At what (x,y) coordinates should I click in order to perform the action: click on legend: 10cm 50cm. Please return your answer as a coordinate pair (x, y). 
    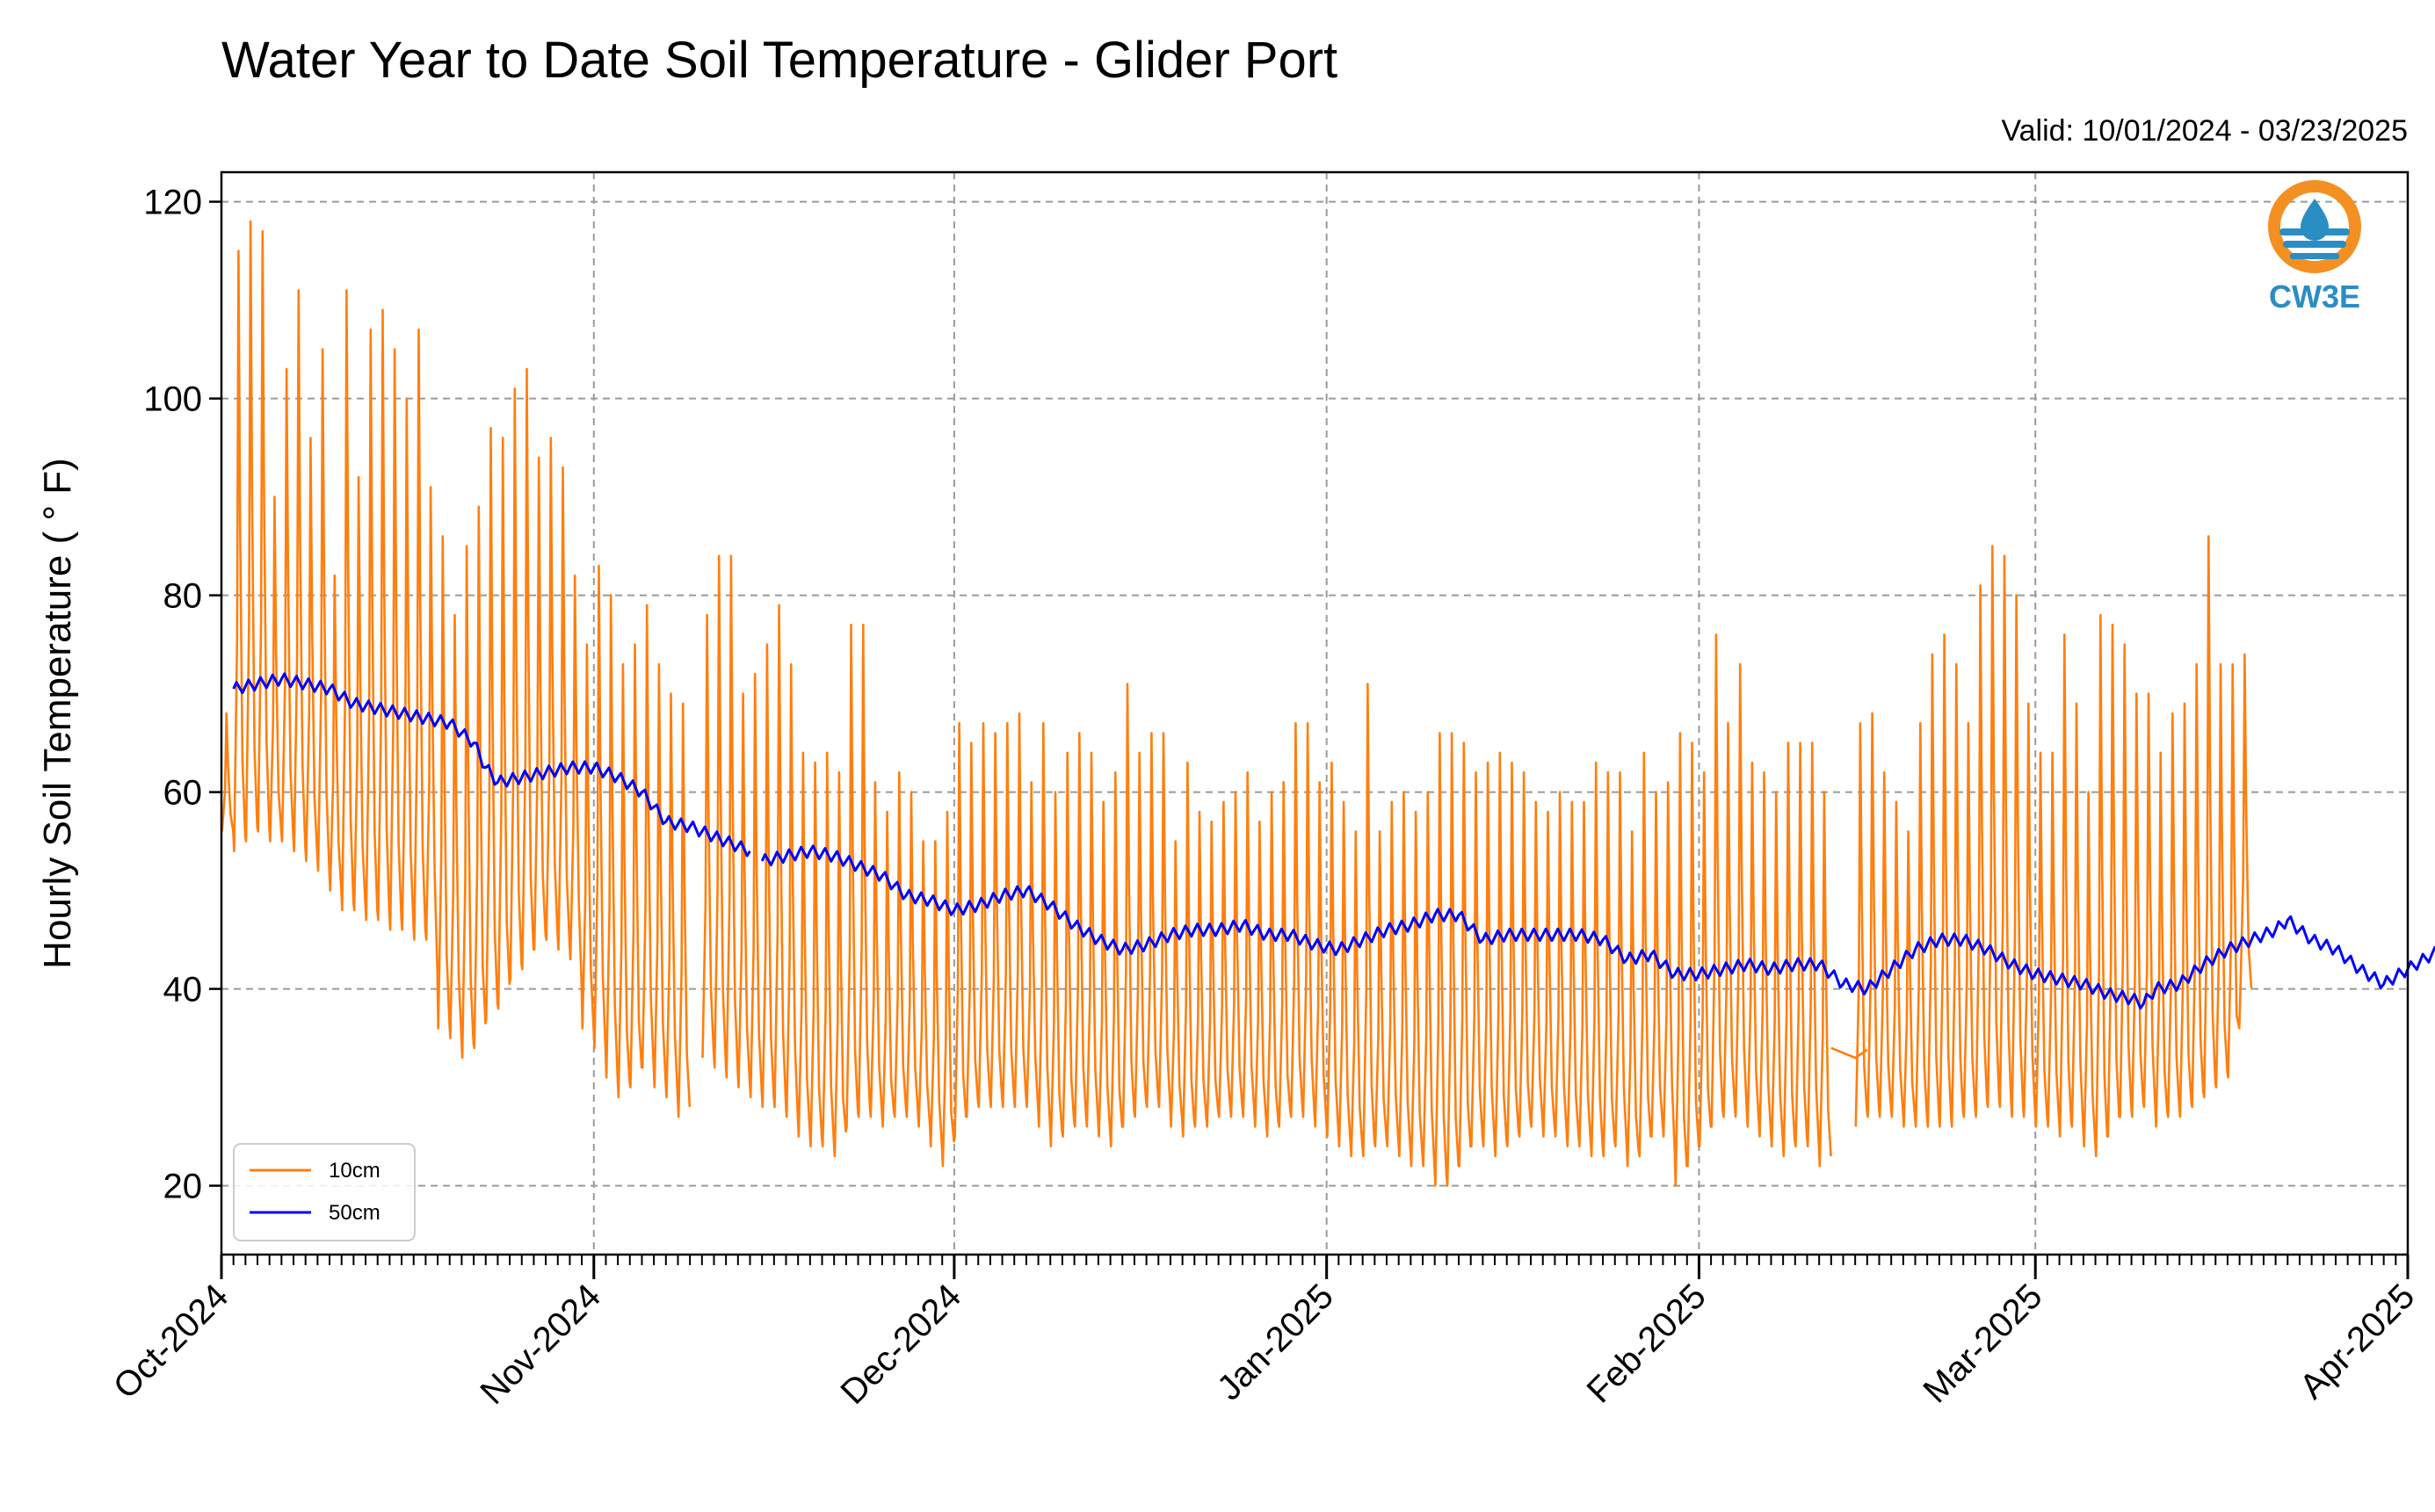
    Looking at the image, I should click on (324, 1192).